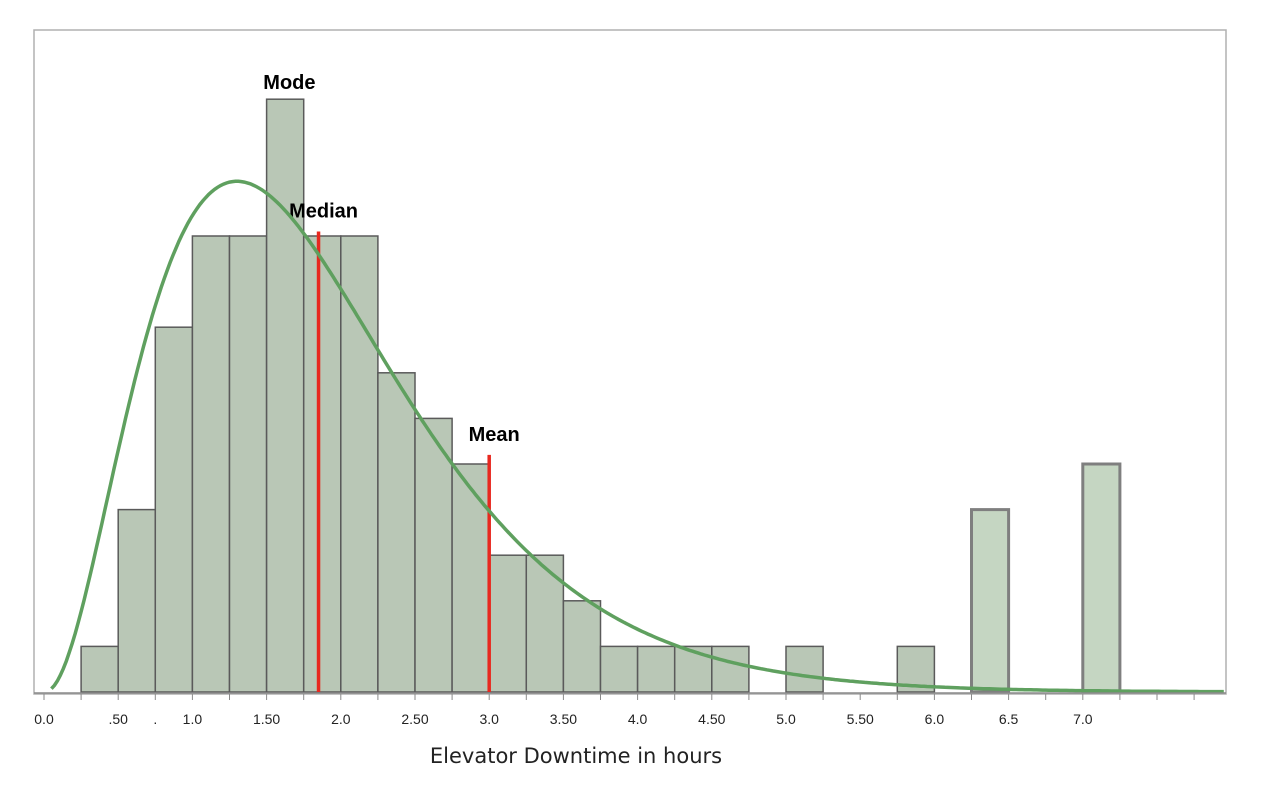 Image resolution: width=1282 pixels, height=786 pixels. I want to click on x-tick-label: 4.0, so click(638, 719).